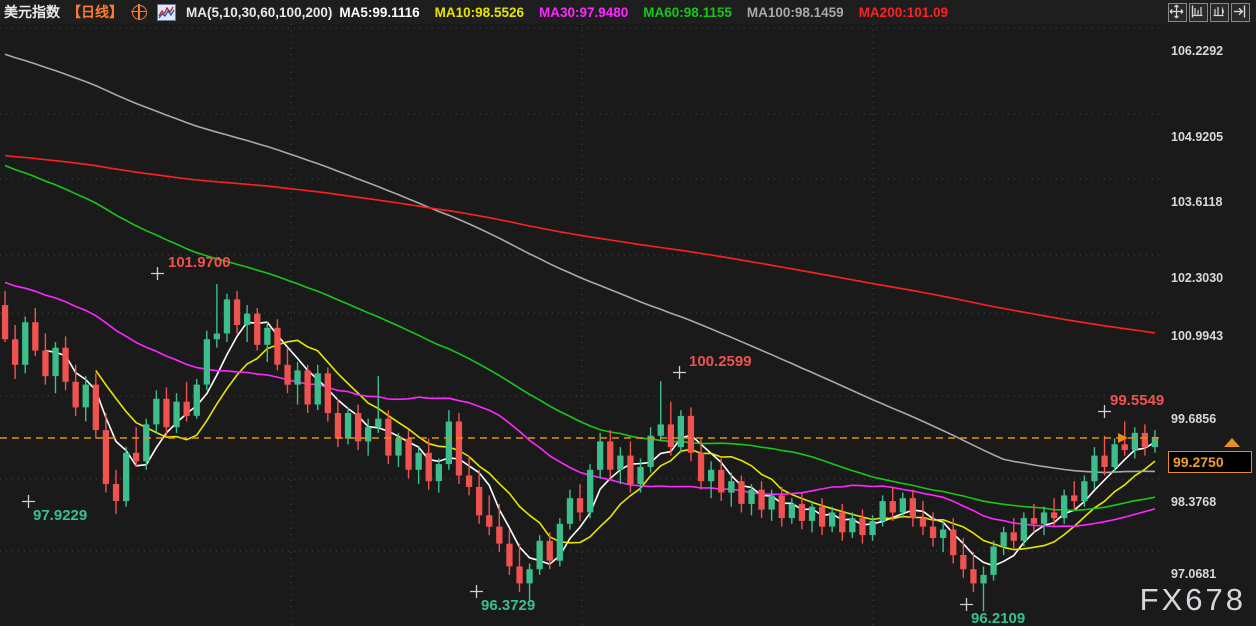  Describe the element at coordinates (795, 12) in the screenshot. I see `ma100-value: MA100:98.1459` at that location.